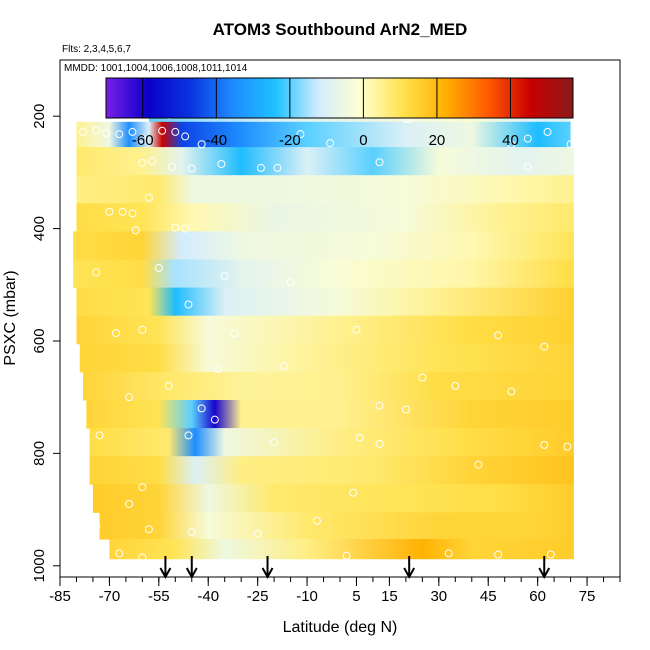 The width and height of the screenshot is (650, 650). Describe the element at coordinates (339, 98) in the screenshot. I see `colorbar` at that location.